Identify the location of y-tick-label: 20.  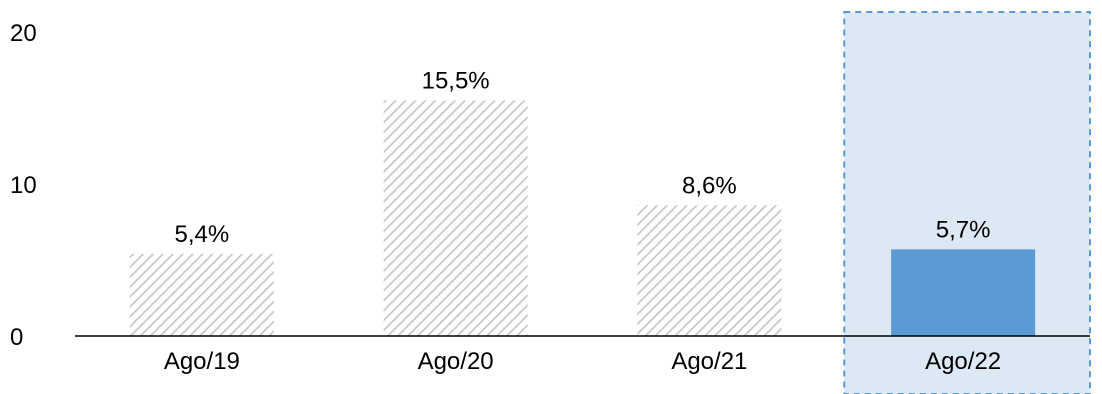
(23, 33).